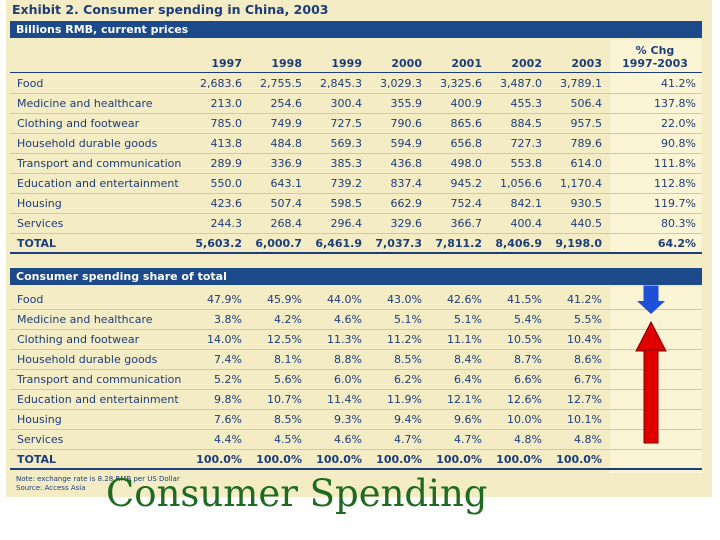 The width and height of the screenshot is (720, 540). What do you see at coordinates (288, 359) in the screenshot?
I see `row-value: 8.1%` at bounding box center [288, 359].